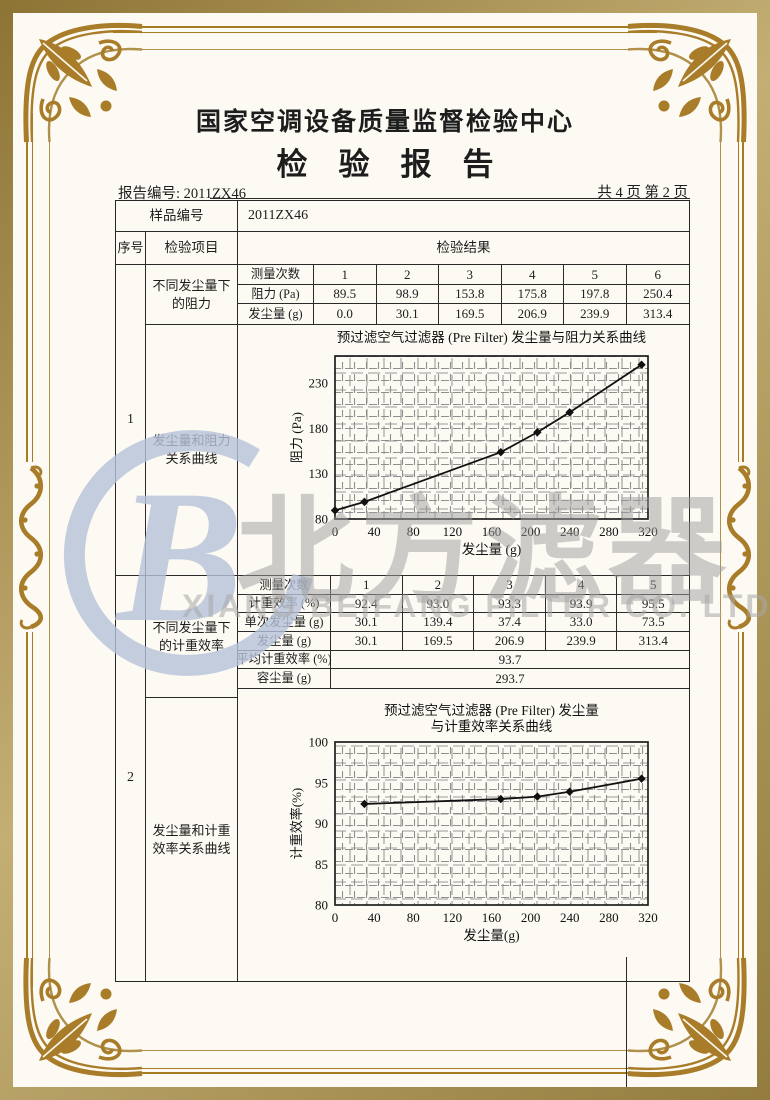 The image size is (770, 1100). What do you see at coordinates (581, 585) in the screenshot?
I see `t2-col: 4` at bounding box center [581, 585].